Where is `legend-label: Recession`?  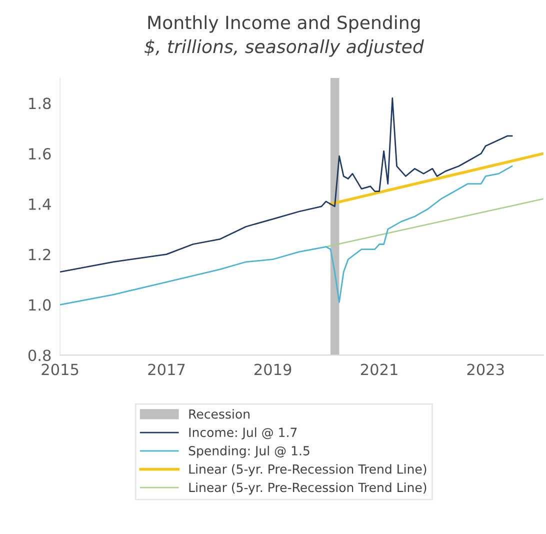
legend-label: Recession is located at coordinates (219, 414).